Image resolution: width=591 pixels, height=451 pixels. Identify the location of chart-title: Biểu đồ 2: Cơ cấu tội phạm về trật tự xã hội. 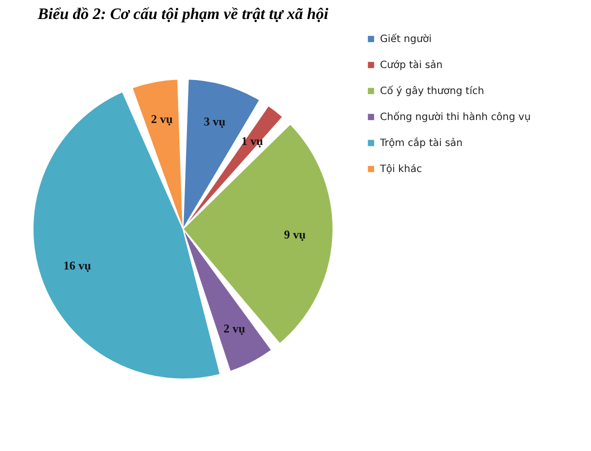
(182, 14).